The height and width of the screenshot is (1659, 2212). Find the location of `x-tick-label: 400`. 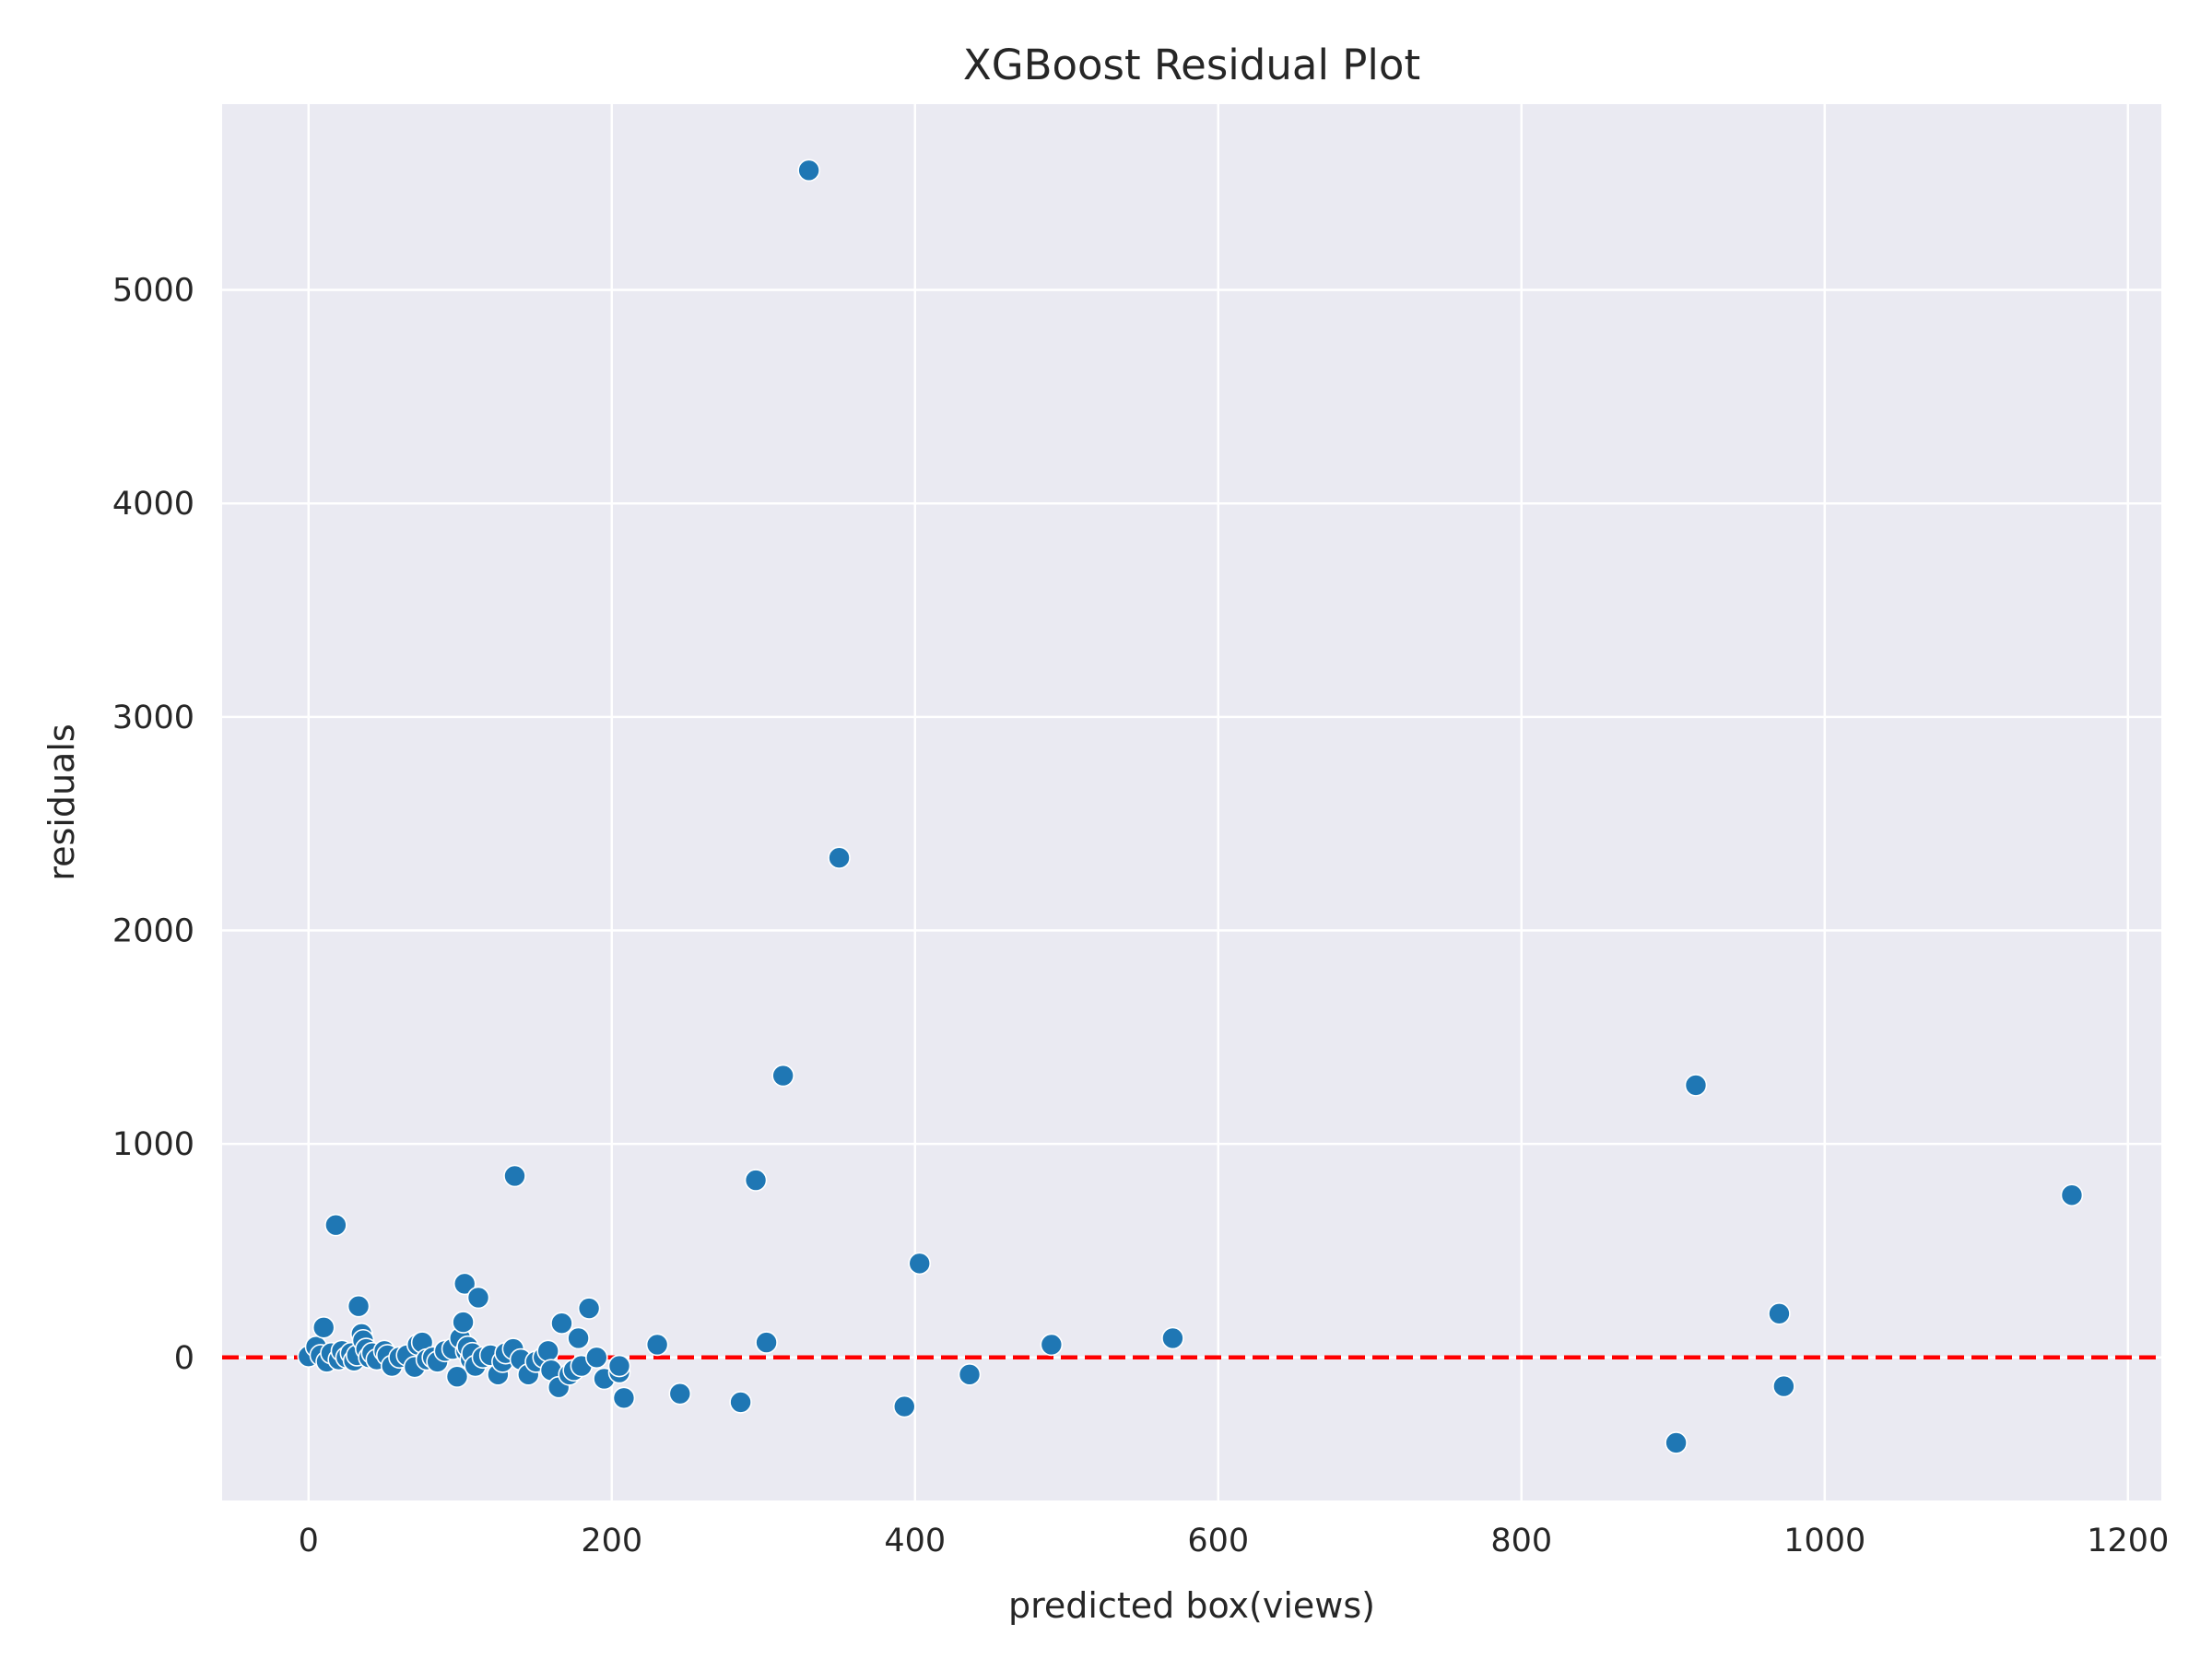

x-tick-label: 400 is located at coordinates (915, 1541).